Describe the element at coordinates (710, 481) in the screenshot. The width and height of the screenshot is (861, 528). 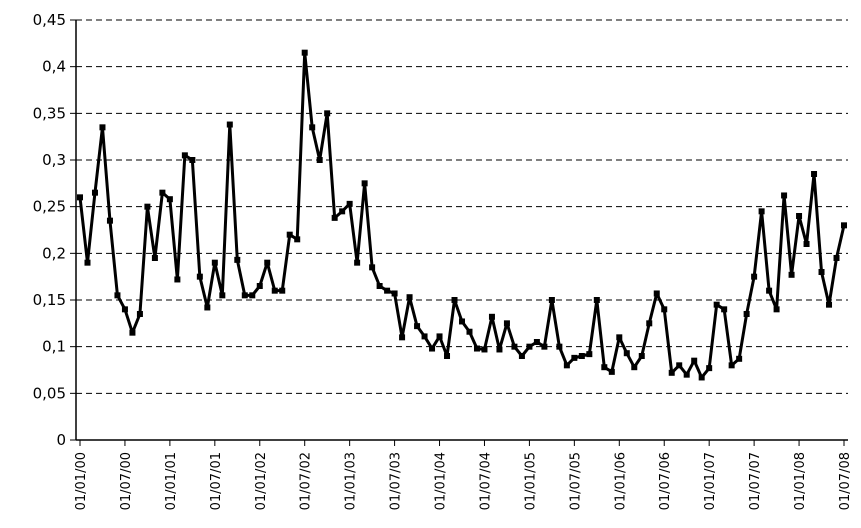
I see `x-tick-label: 01/01/07` at that location.